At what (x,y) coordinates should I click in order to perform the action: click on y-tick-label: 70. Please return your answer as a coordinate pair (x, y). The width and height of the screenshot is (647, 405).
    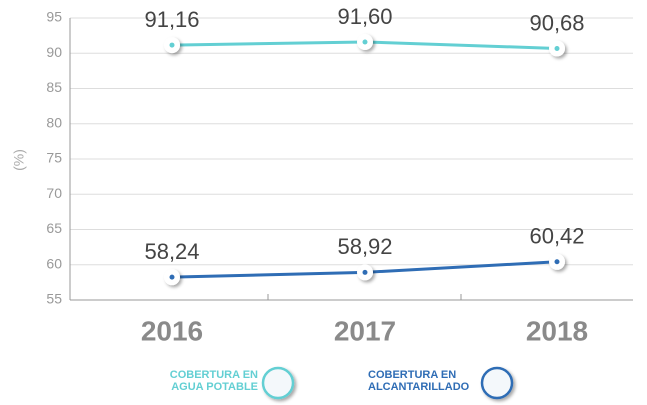
    Looking at the image, I should click on (54, 193).